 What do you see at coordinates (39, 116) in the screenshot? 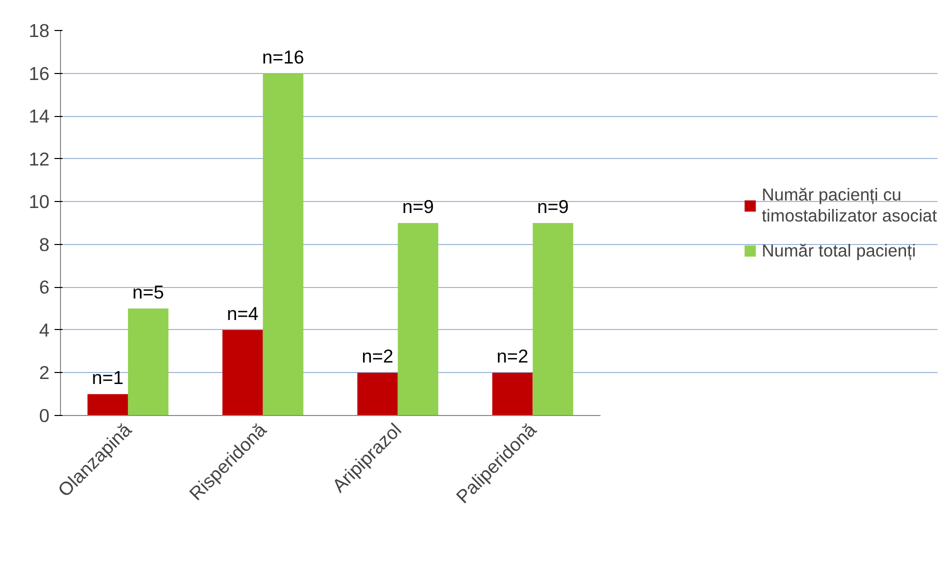
I see `y-tick-label: 14` at bounding box center [39, 116].